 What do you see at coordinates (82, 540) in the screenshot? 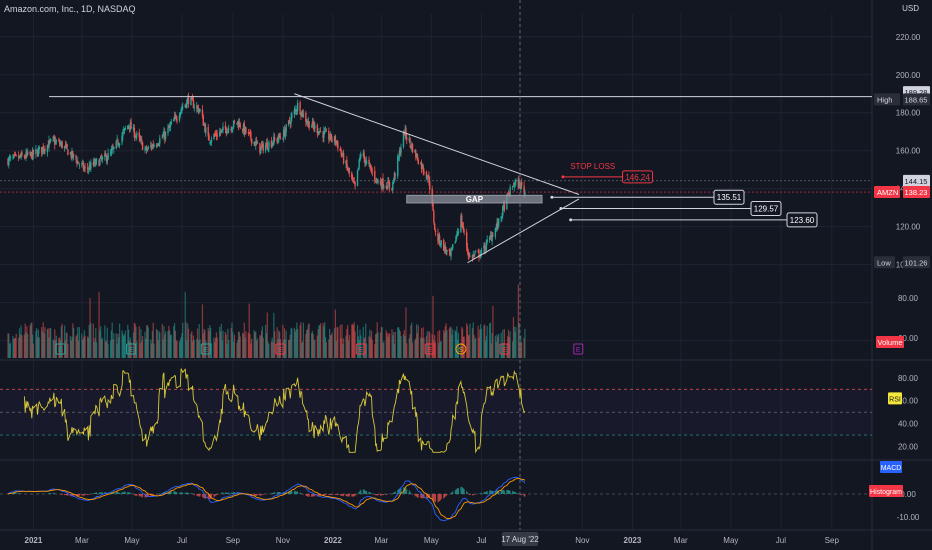
I see `time-axis-label: Mar` at bounding box center [82, 540].